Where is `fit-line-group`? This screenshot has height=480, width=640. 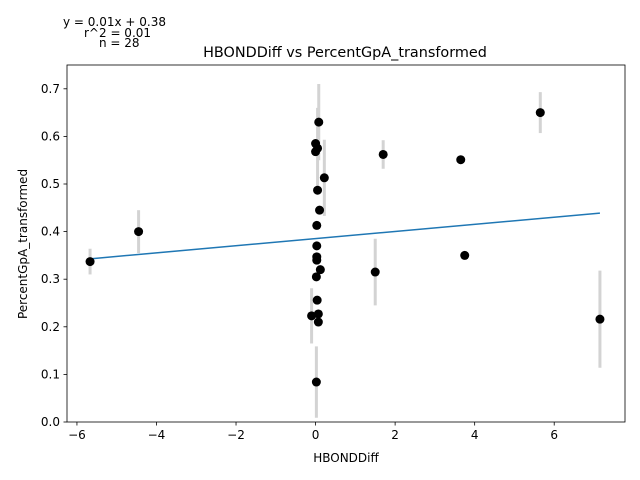
fit-line-group is located at coordinates (345, 236).